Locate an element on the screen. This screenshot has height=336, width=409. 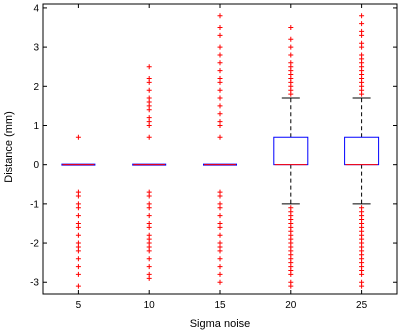
y-tick-label: 2 is located at coordinates (36, 87).